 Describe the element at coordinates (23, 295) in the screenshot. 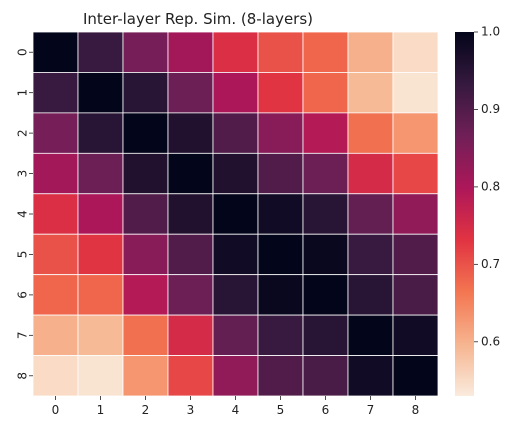

I see `y-tick-label: 6` at that location.